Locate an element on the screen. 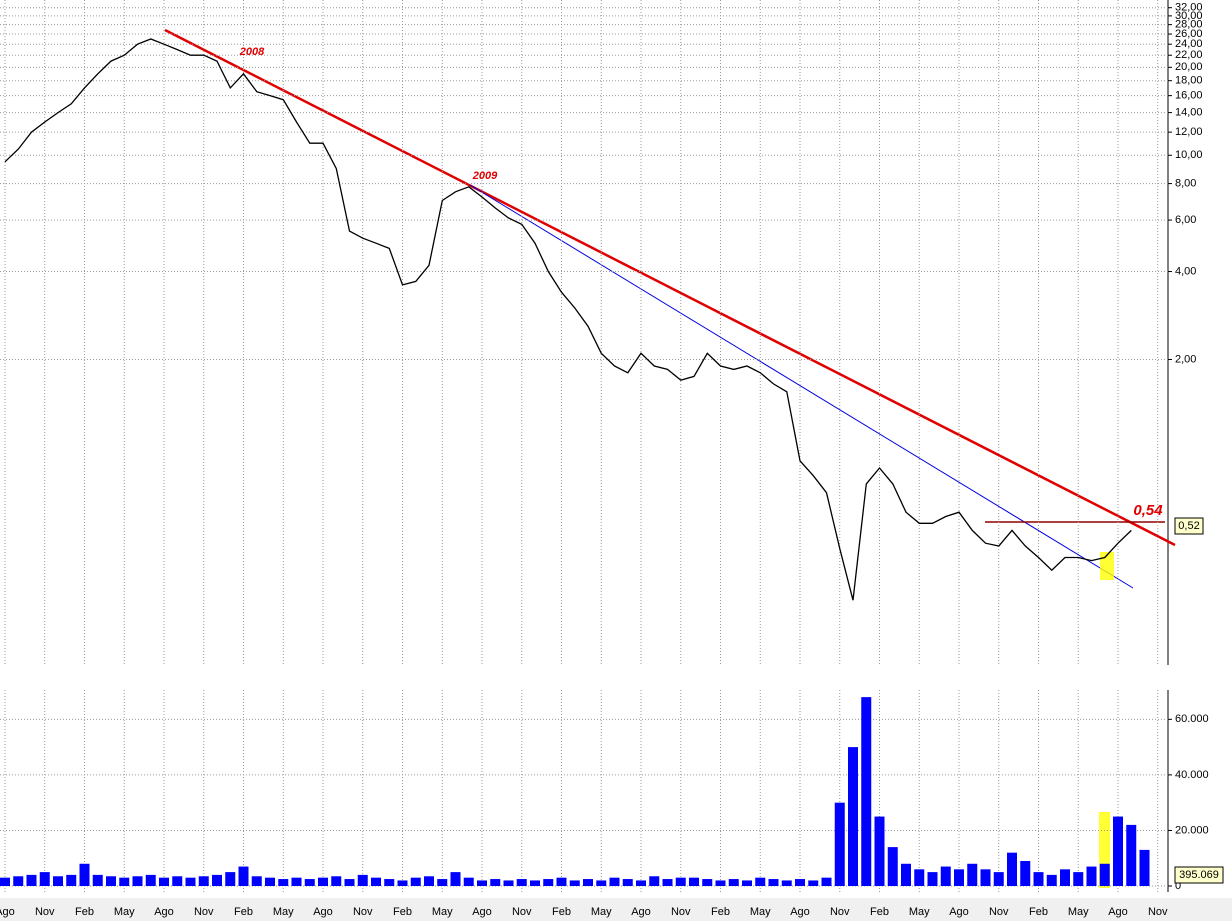 The height and width of the screenshot is (921, 1232). y-tick-label: 14,00 is located at coordinates (1189, 112).